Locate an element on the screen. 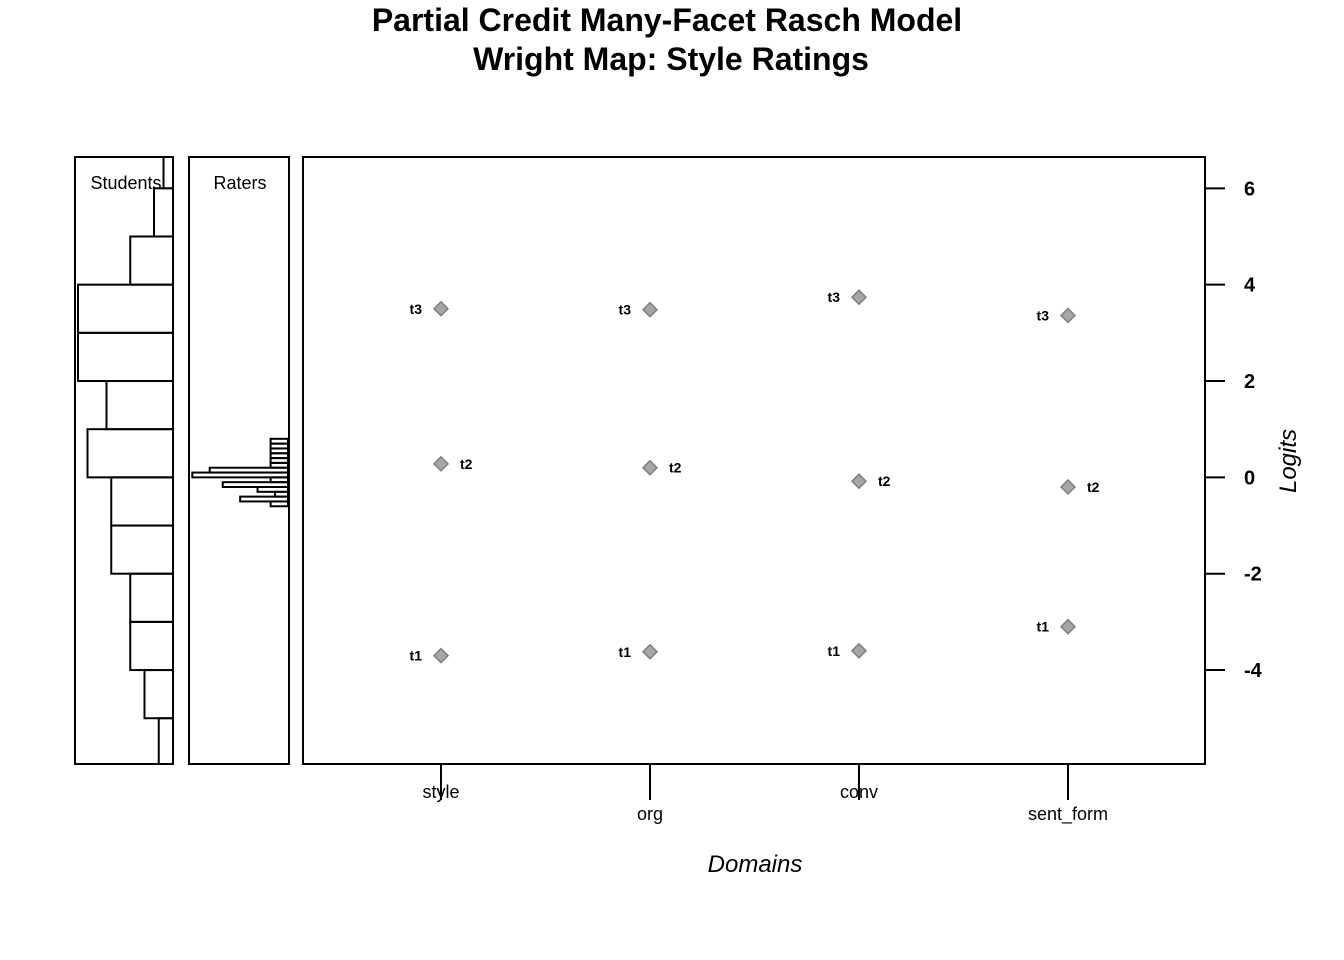  students-histogram is located at coordinates (125, 461).